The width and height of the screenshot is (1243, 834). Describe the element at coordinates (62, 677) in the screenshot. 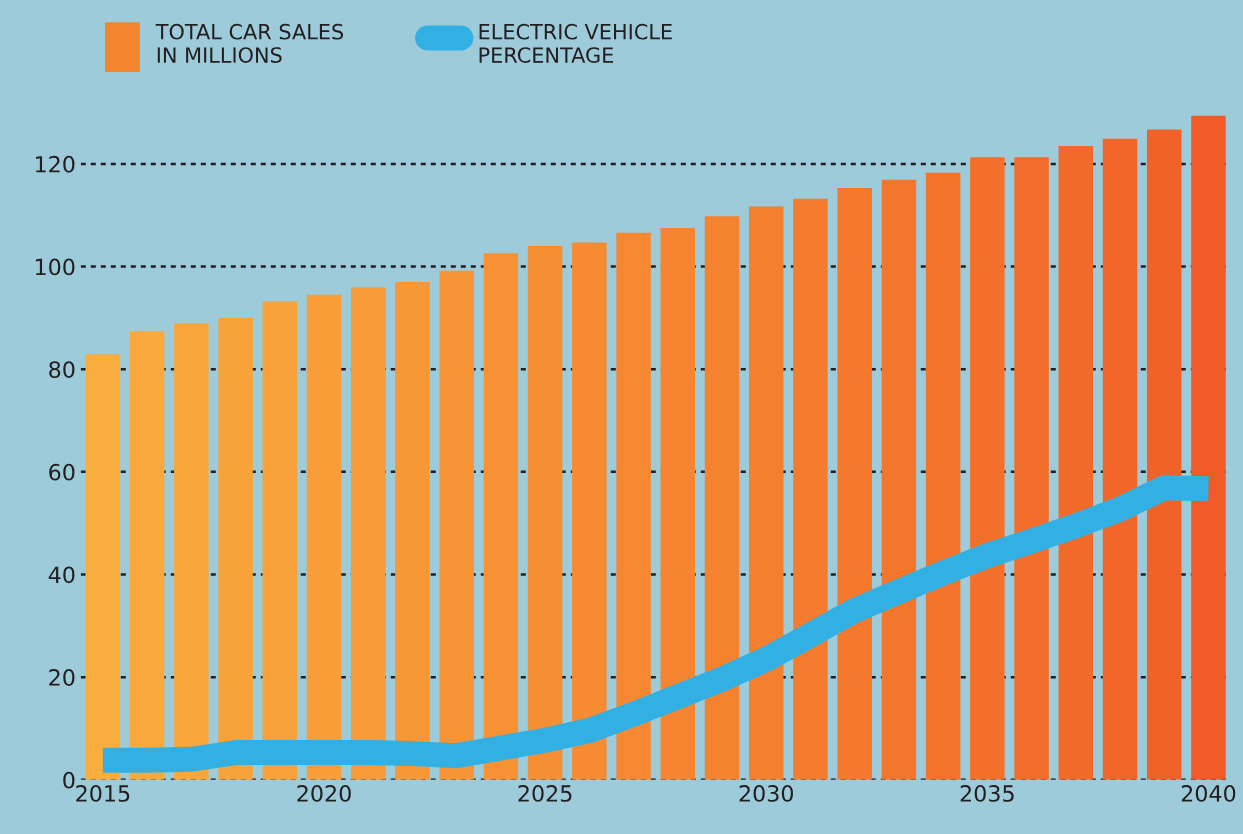

I see `y-tick-label: 20` at that location.